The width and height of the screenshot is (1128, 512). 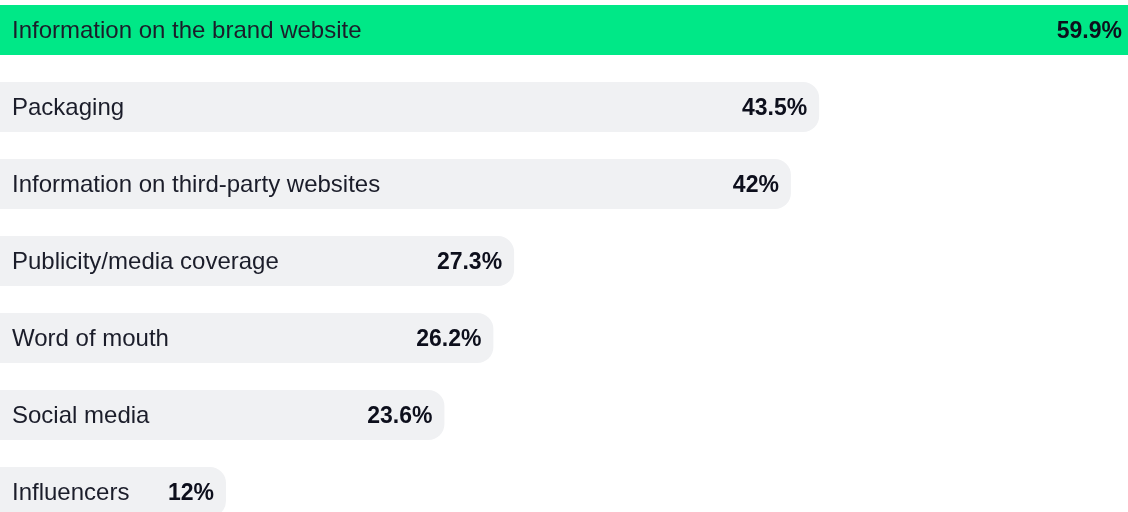 I want to click on y-tick-label: Social media, so click(x=81, y=415).